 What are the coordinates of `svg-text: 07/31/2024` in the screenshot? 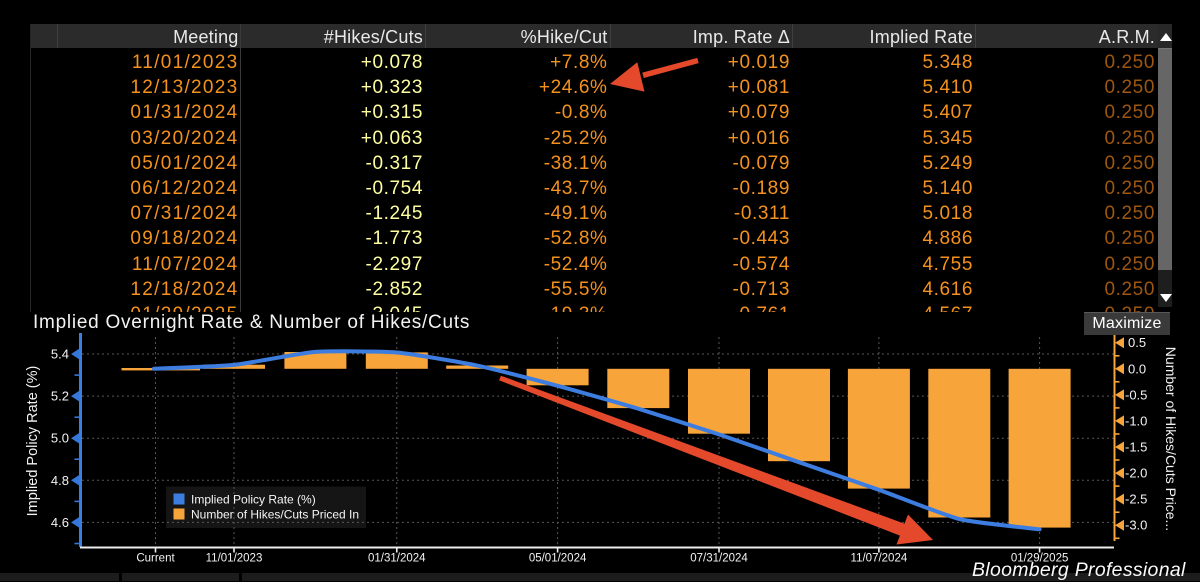 It's located at (719, 559).